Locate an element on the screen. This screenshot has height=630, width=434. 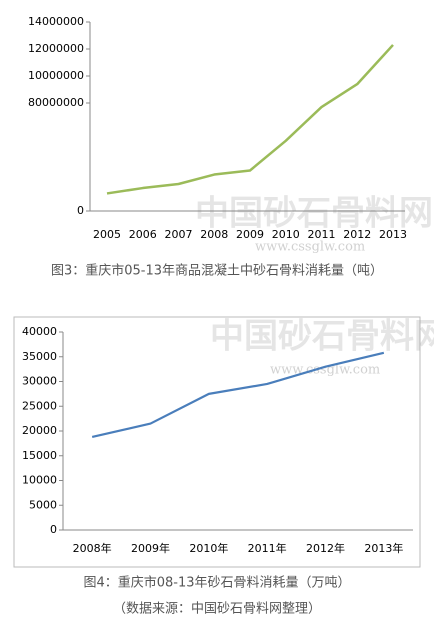
x-tick-label: 2009 is located at coordinates (250, 234).